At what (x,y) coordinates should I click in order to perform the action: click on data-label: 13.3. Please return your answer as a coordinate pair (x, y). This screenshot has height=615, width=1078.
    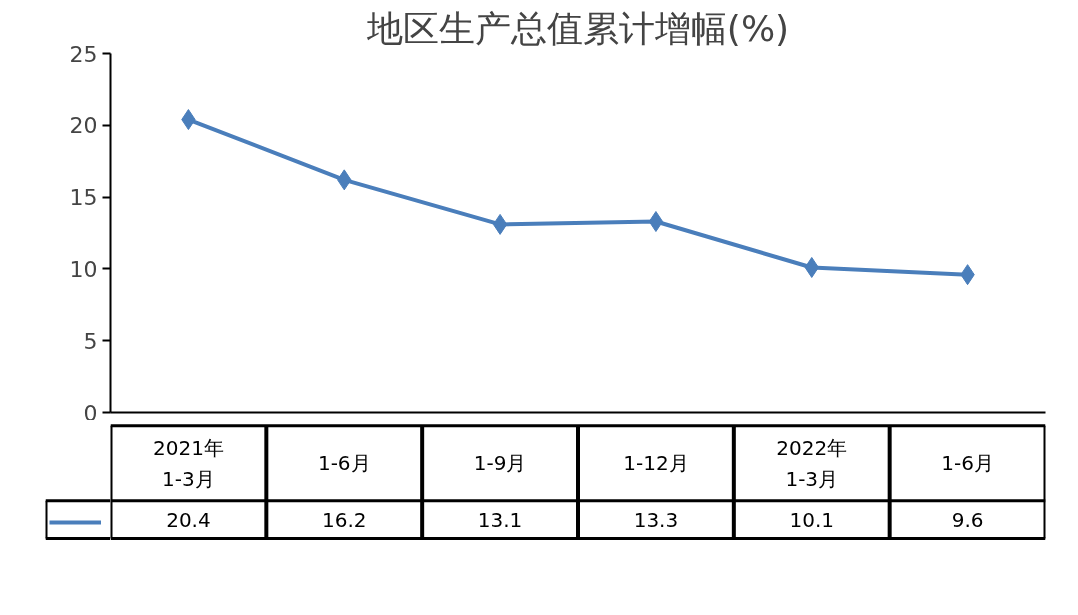
    Looking at the image, I should click on (656, 519).